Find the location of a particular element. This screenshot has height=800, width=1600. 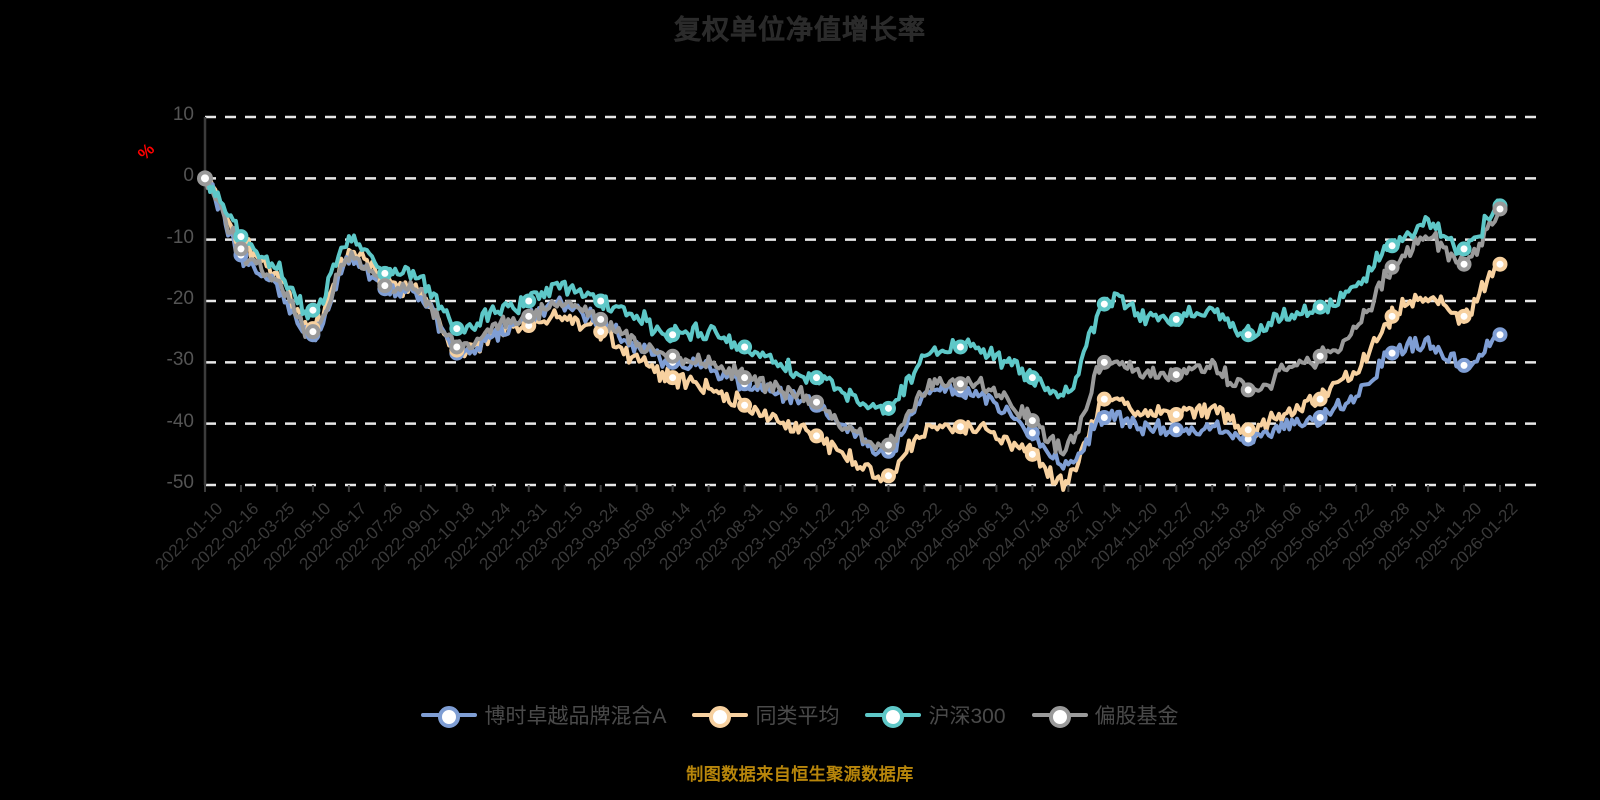

legend-item: 偏股基金 is located at coordinates (1105, 715).